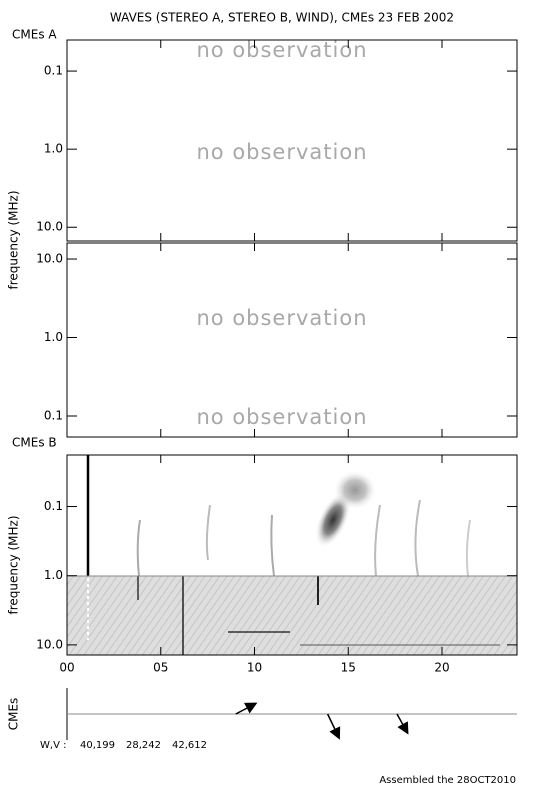  I want to click on wv-value: 42,612, so click(189, 745).